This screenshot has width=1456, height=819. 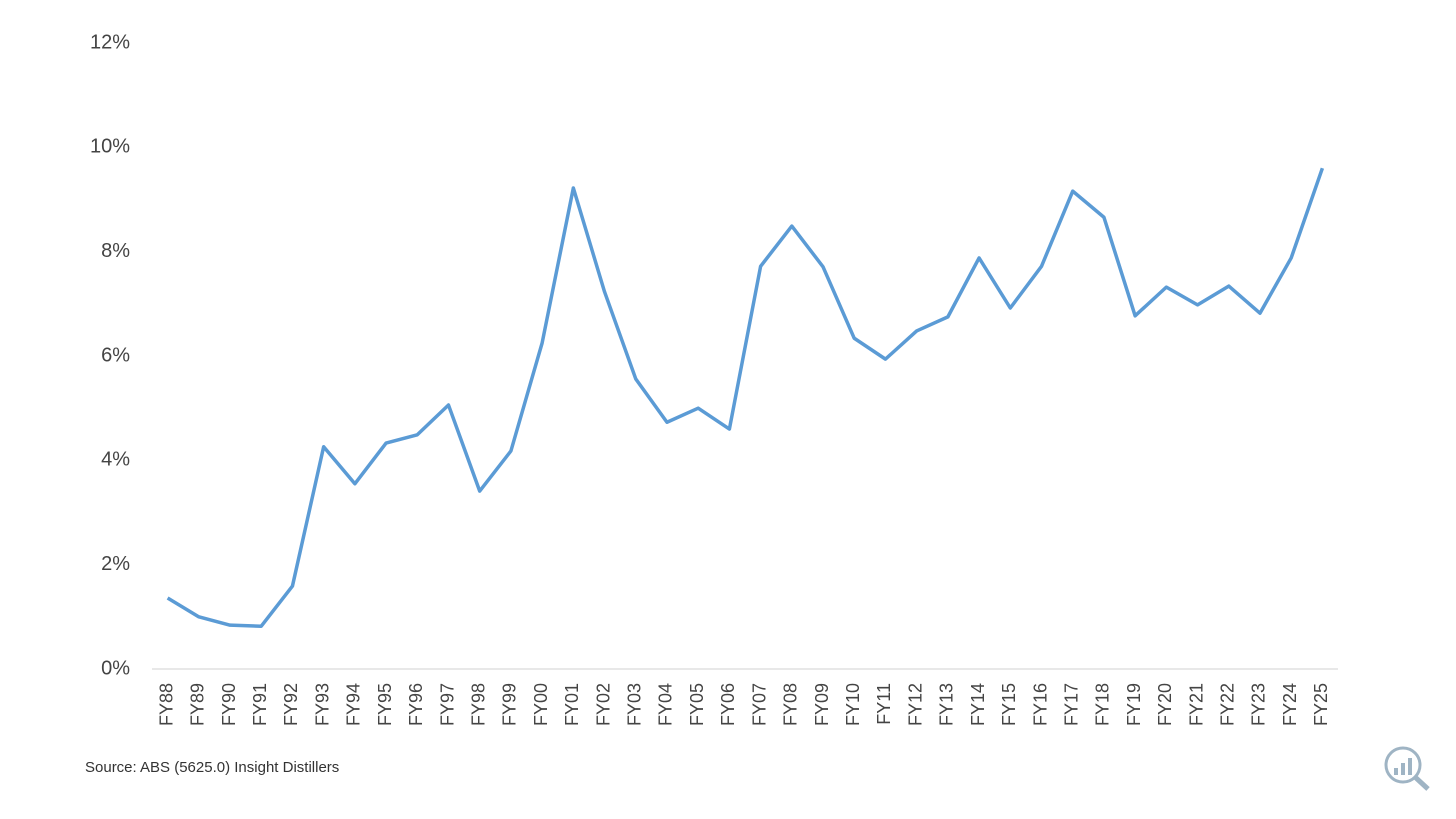 I want to click on x-tick-label: FY06, so click(x=728, y=704).